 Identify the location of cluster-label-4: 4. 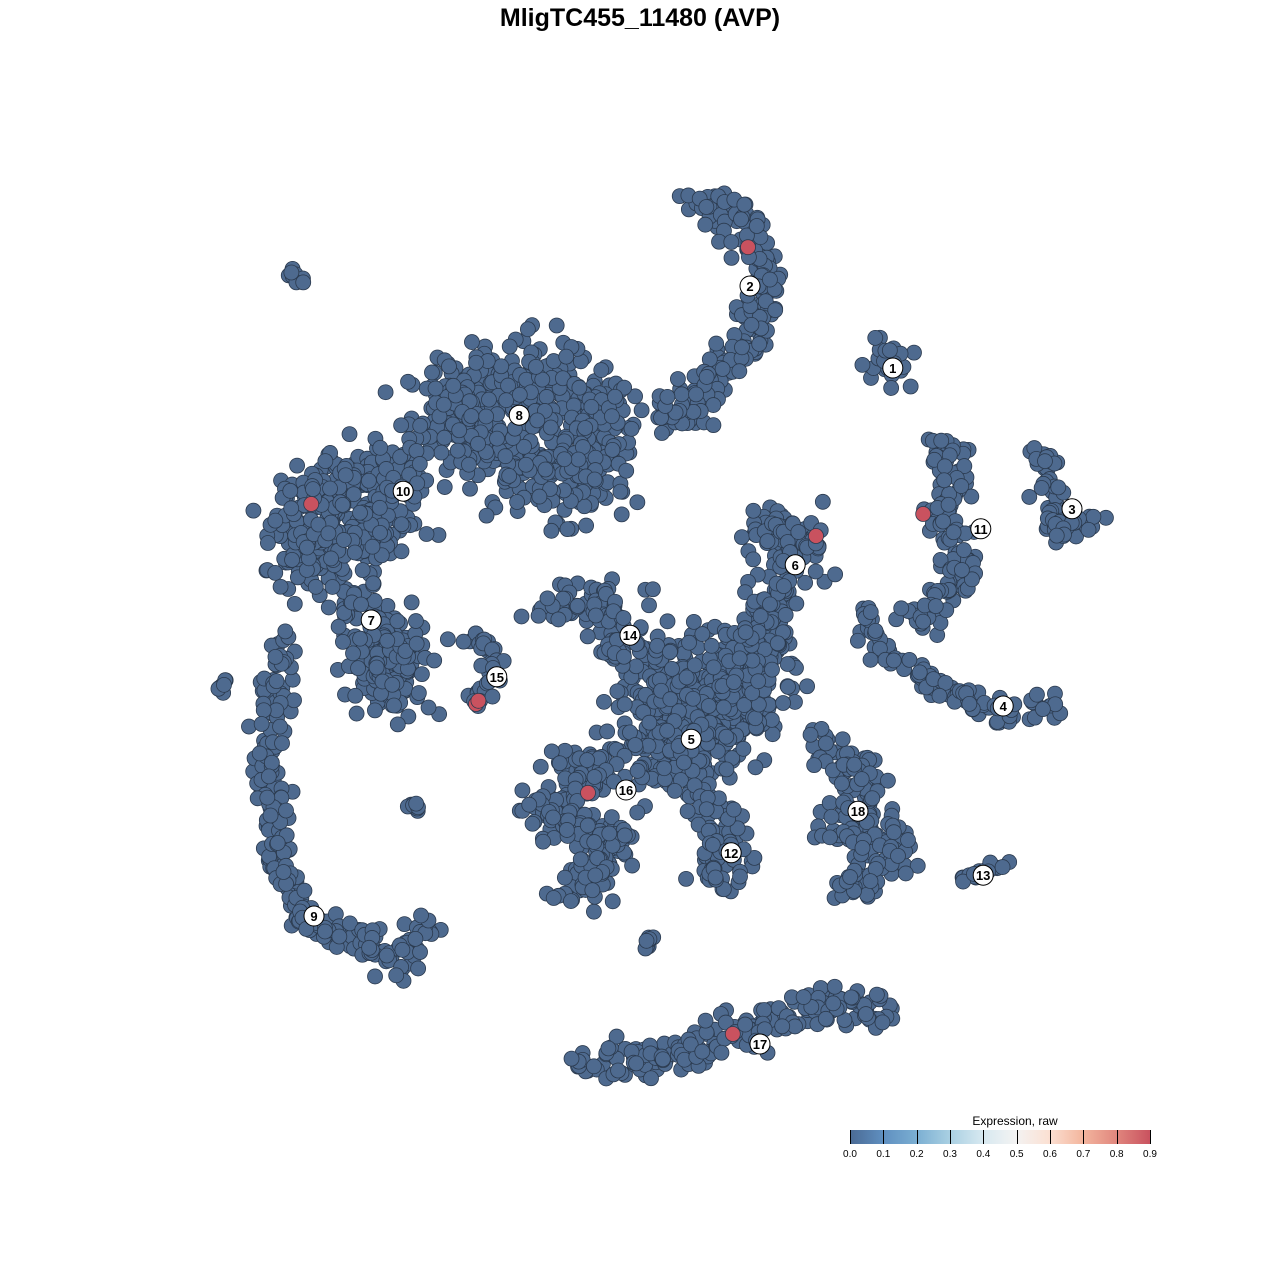
(1003, 706).